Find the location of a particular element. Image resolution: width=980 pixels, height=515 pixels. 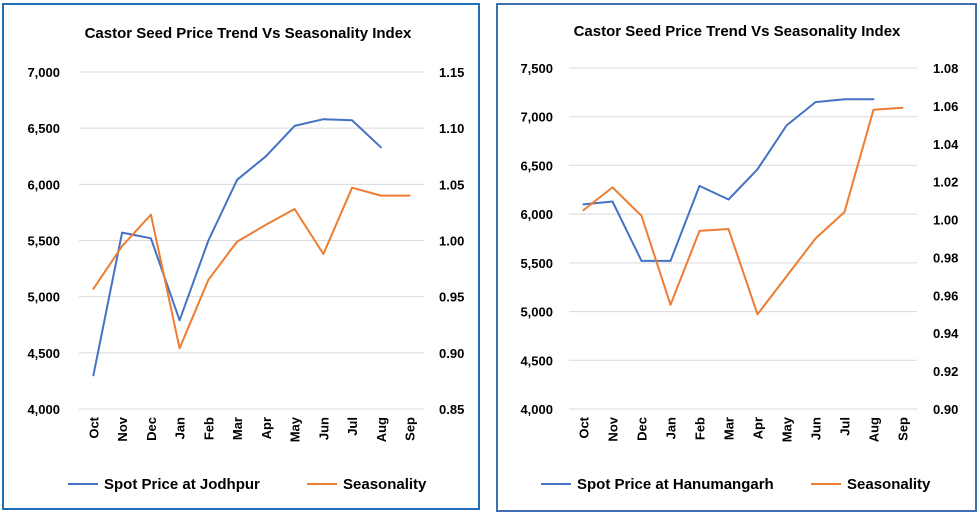

series-line-spot-price-at-hanumangarh is located at coordinates (728, 180).